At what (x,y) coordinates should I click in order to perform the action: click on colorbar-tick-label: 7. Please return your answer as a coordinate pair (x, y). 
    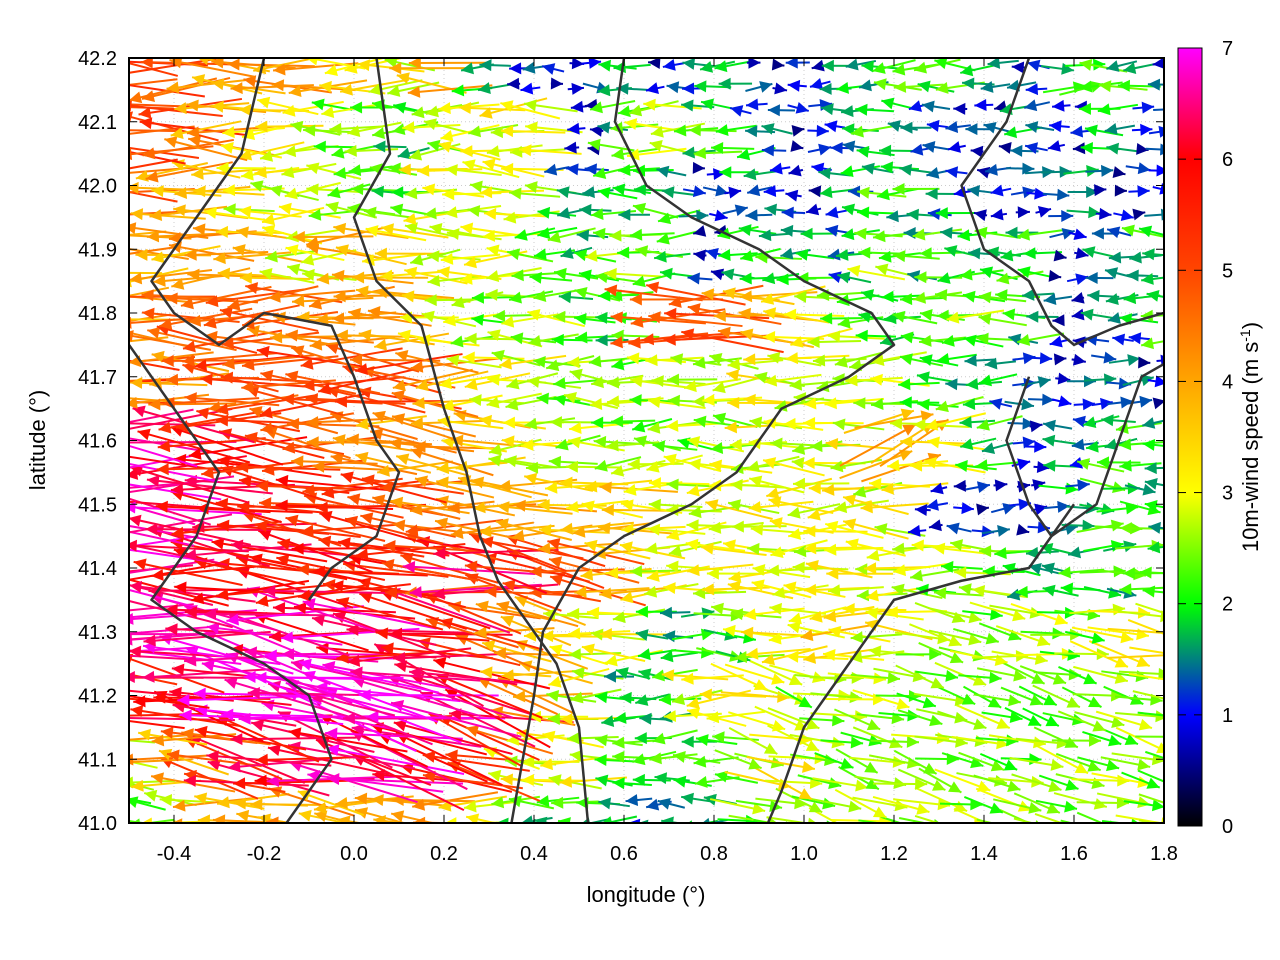
    Looking at the image, I should click on (1227, 49).